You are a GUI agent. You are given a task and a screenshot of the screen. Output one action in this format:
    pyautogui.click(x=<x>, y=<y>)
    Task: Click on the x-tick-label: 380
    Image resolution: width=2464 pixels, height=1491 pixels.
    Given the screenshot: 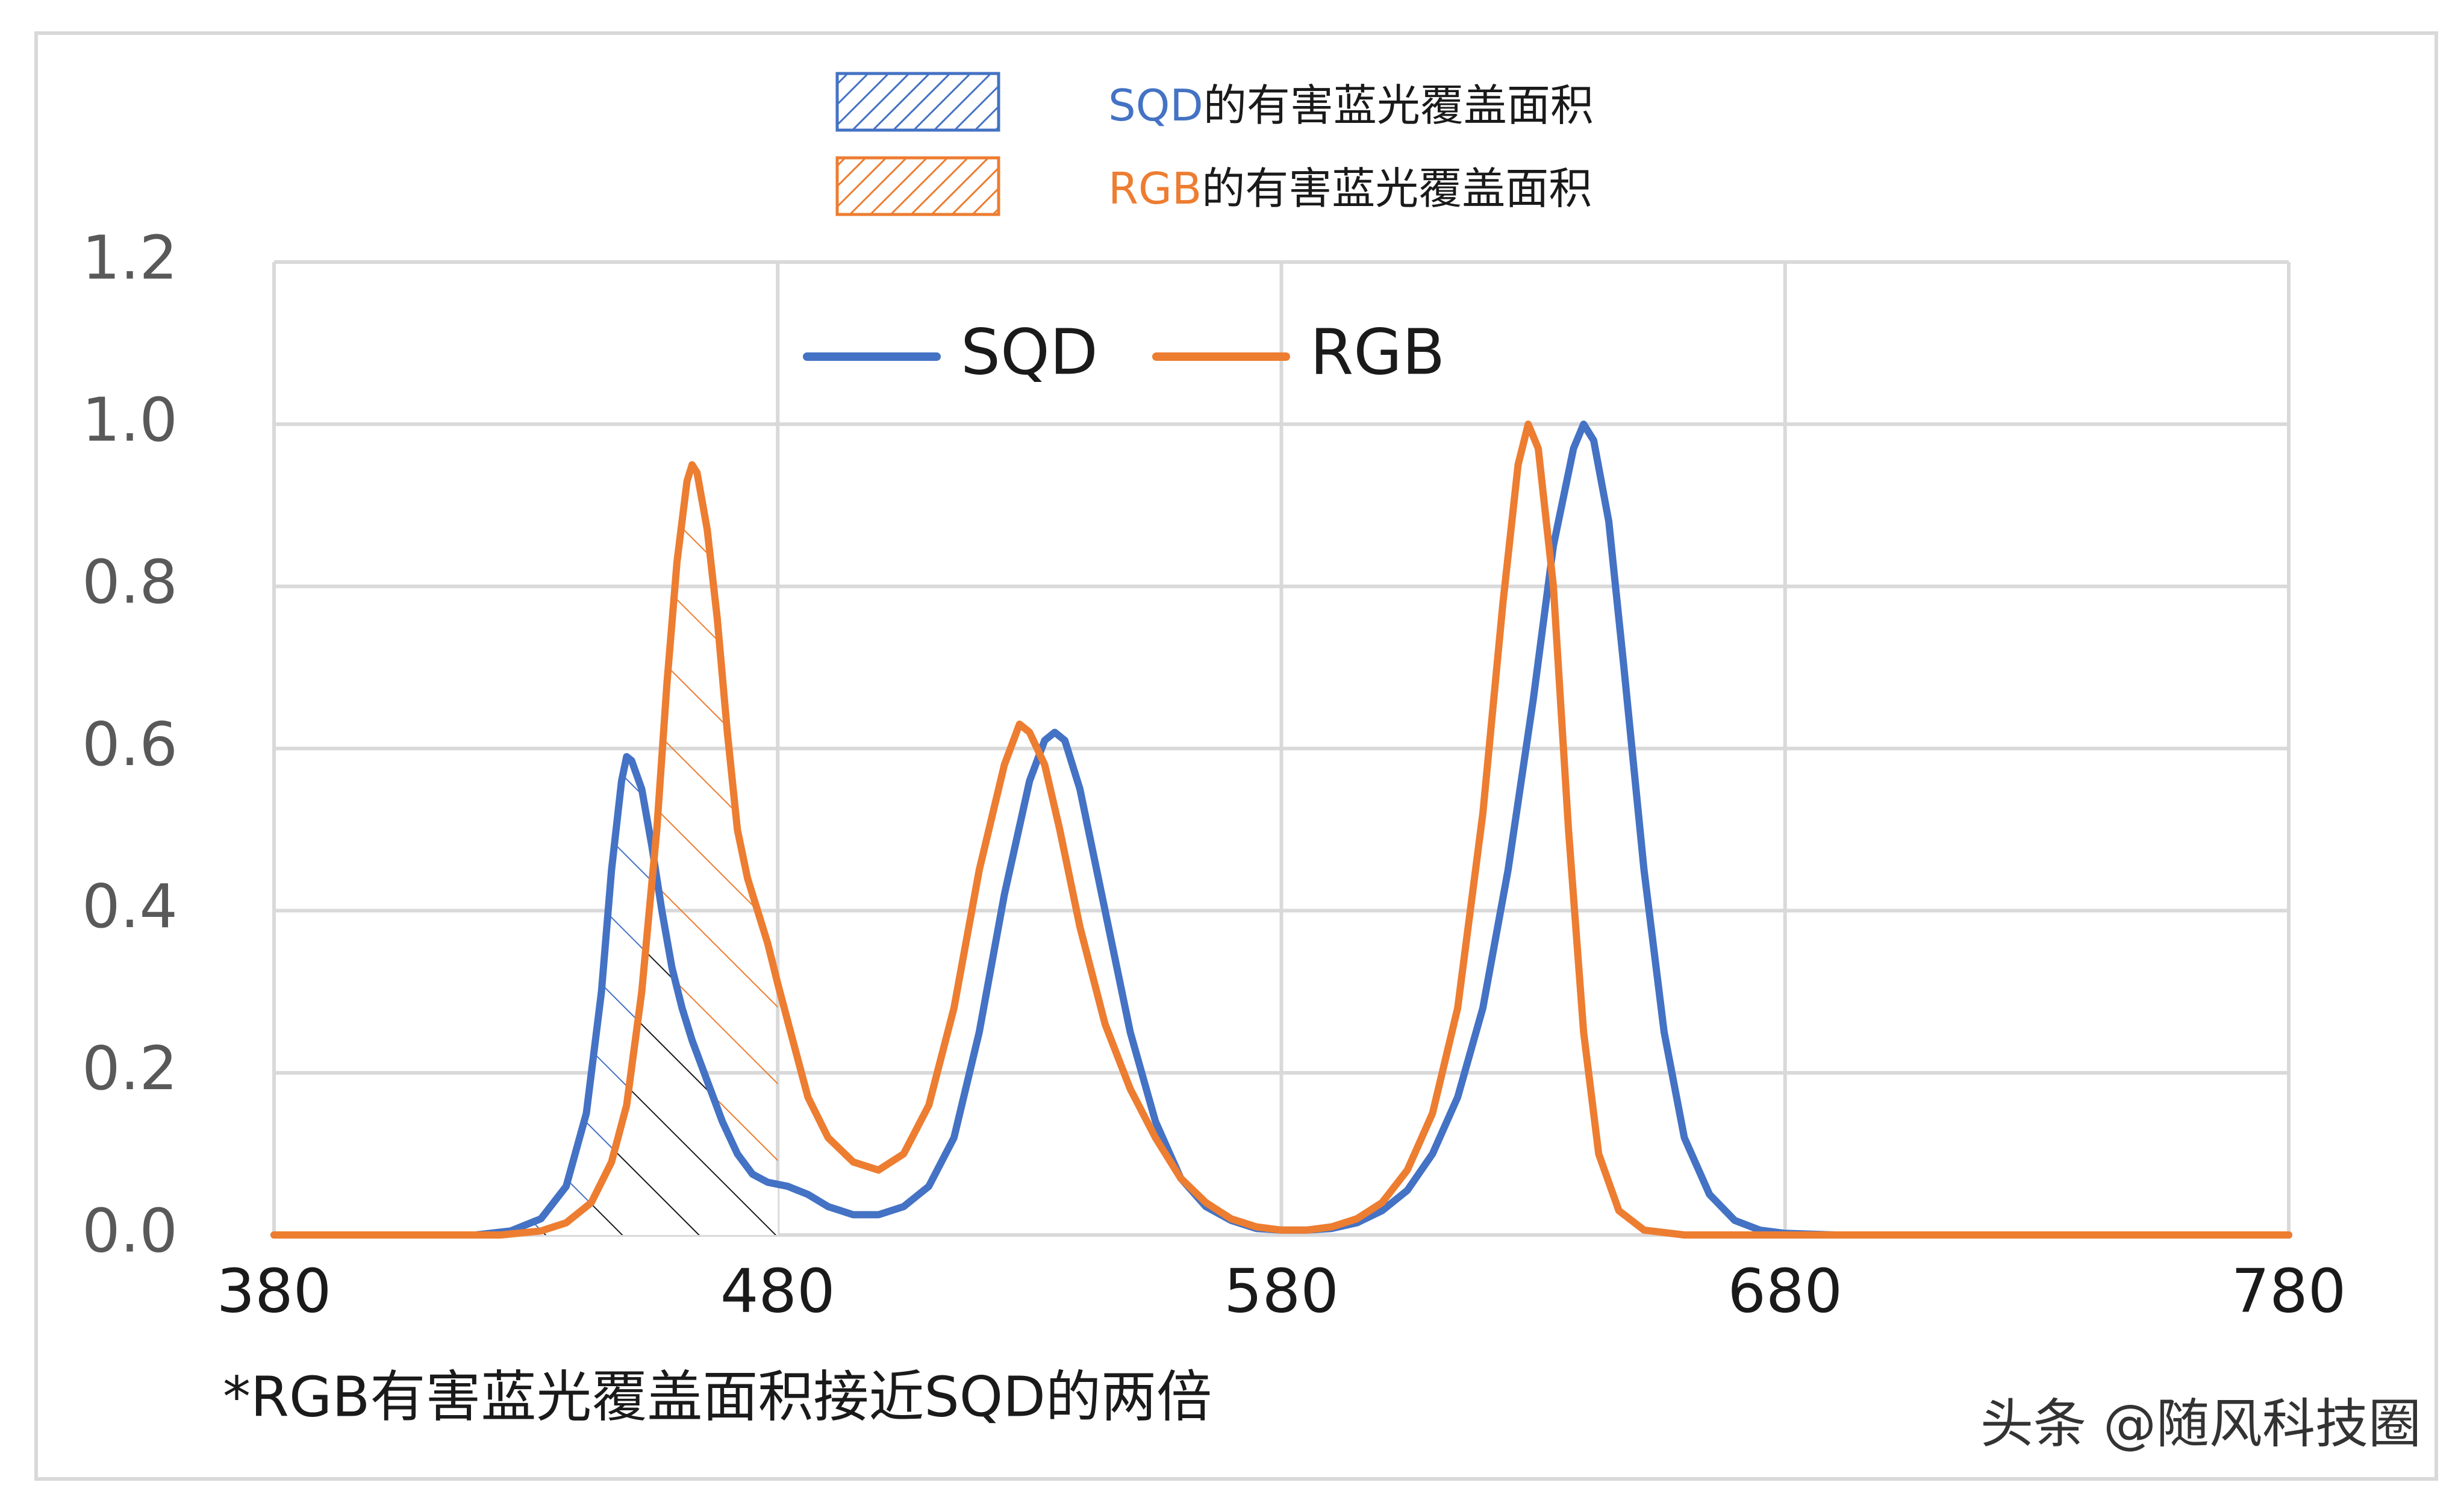 What is the action you would take?
    pyautogui.click(x=274, y=1290)
    